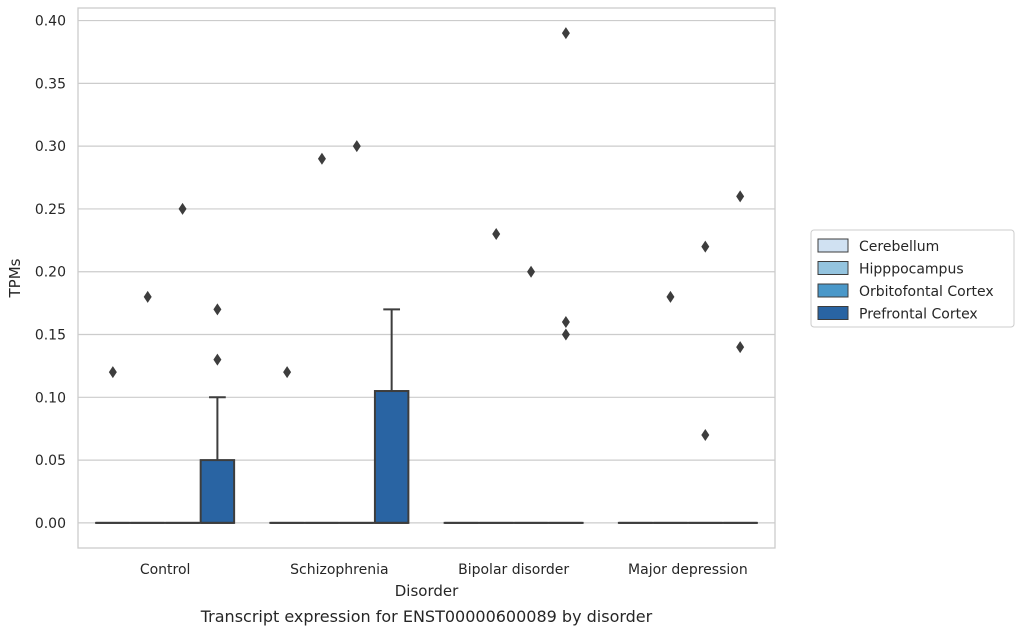 The height and width of the screenshot is (634, 1023). Describe the element at coordinates (911, 270) in the screenshot. I see `legend-label: Hipppocampus` at that location.